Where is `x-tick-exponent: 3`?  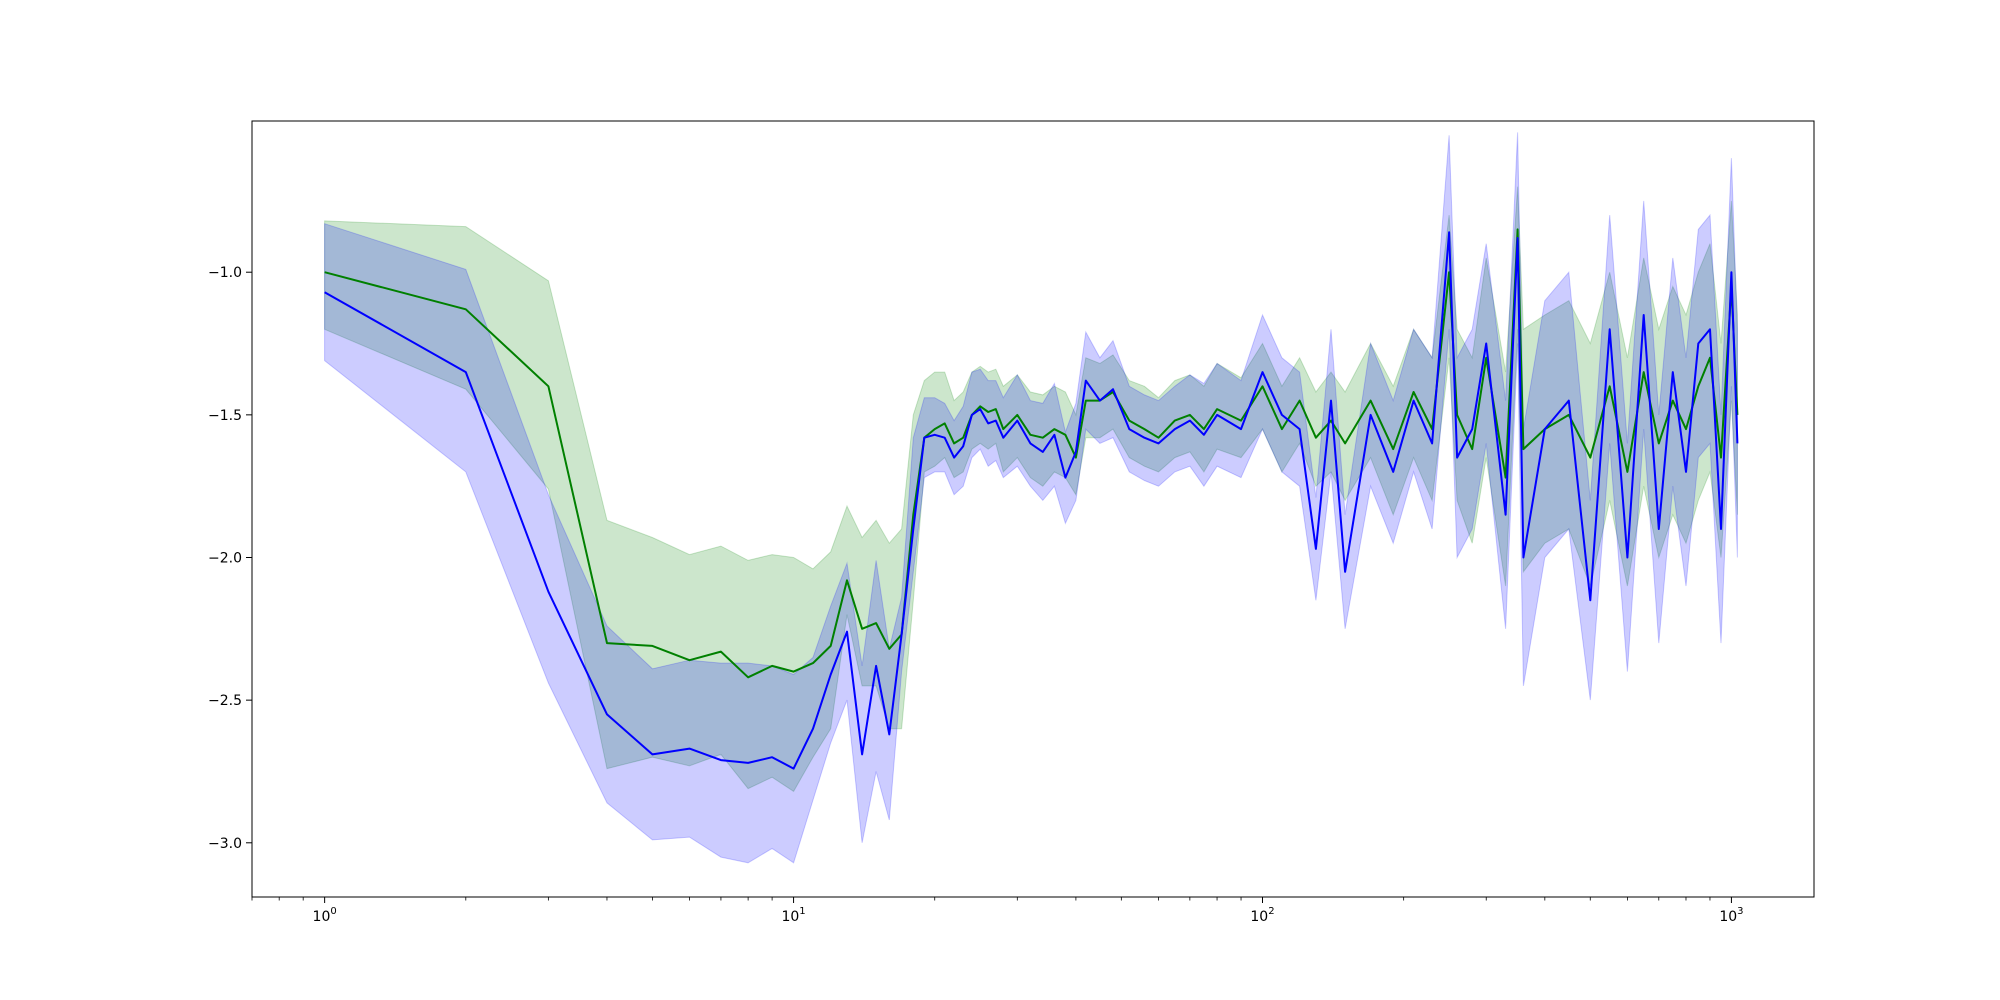
x-tick-exponent: 3 is located at coordinates (1740, 911).